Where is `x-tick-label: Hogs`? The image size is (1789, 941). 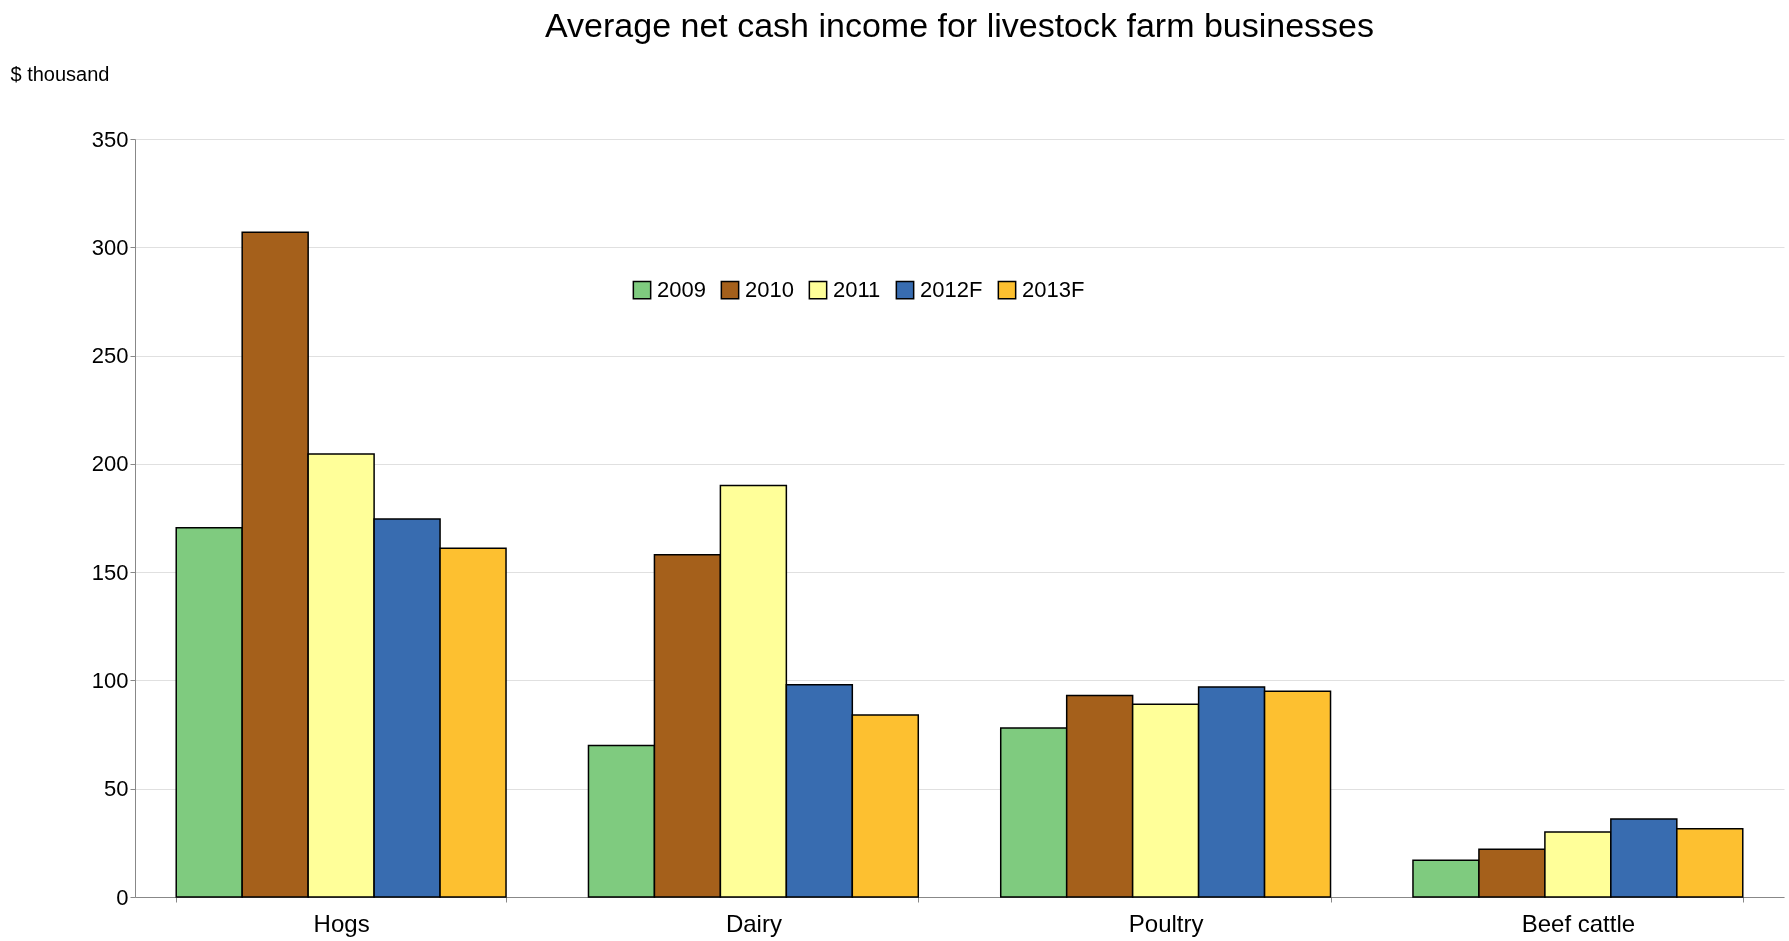 x-tick-label: Hogs is located at coordinates (341, 923).